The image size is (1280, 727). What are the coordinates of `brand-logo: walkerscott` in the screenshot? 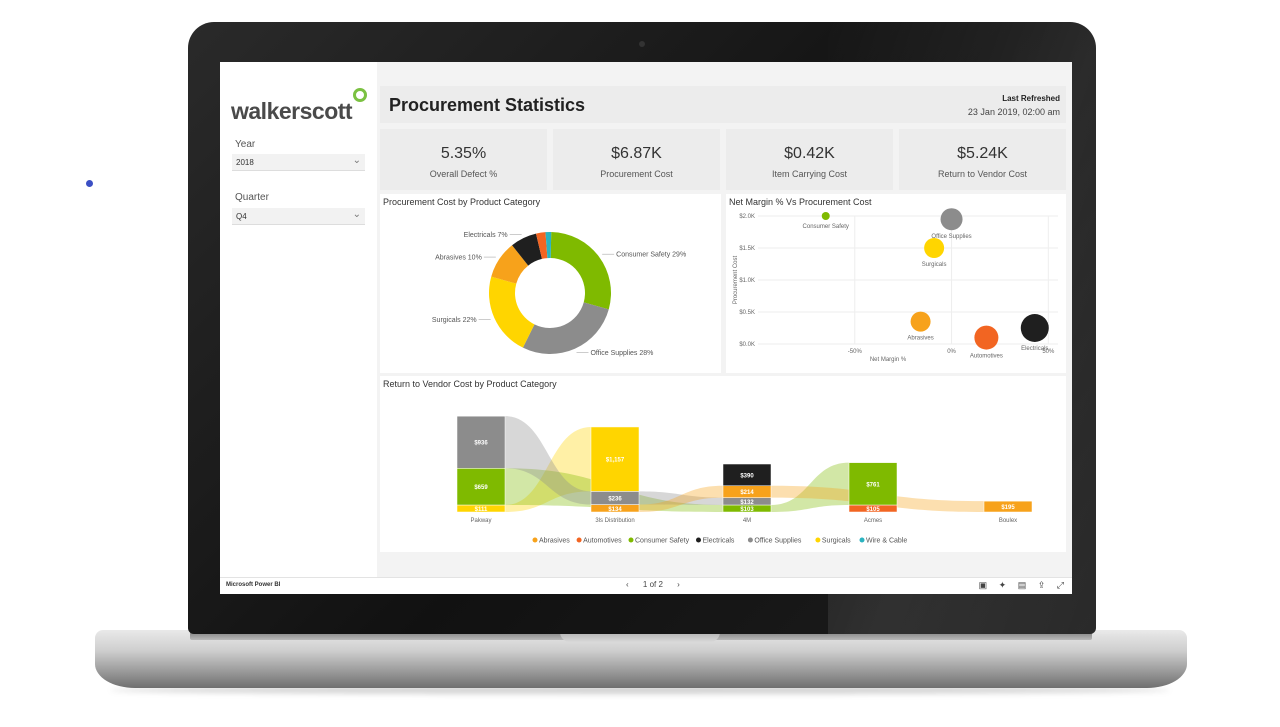 It's located at (292, 111).